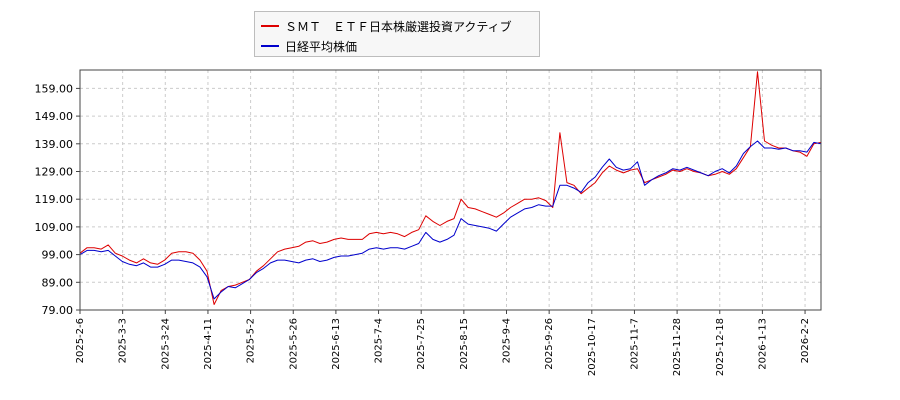  I want to click on x-tick-label: 2025-5-26, so click(293, 344).